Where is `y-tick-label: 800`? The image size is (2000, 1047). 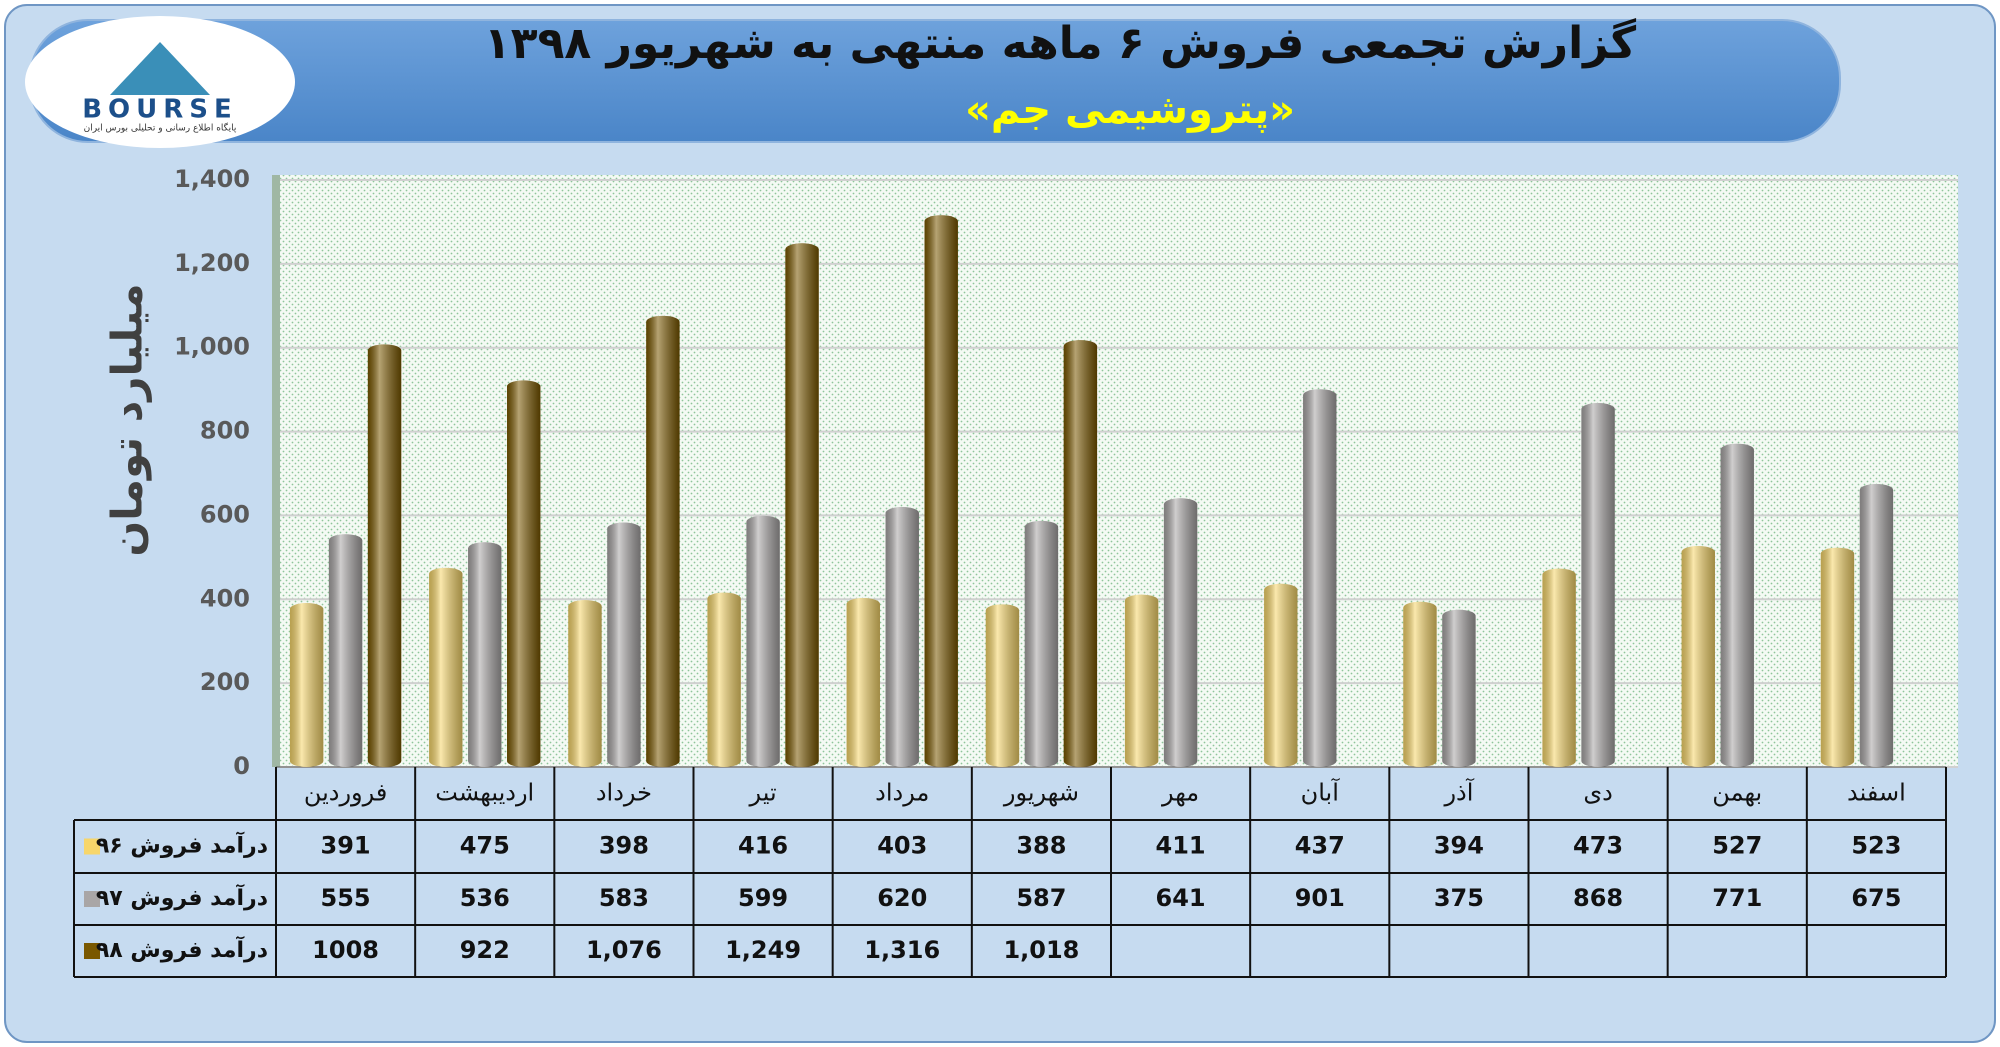
y-tick-label: 800 is located at coordinates (225, 431).